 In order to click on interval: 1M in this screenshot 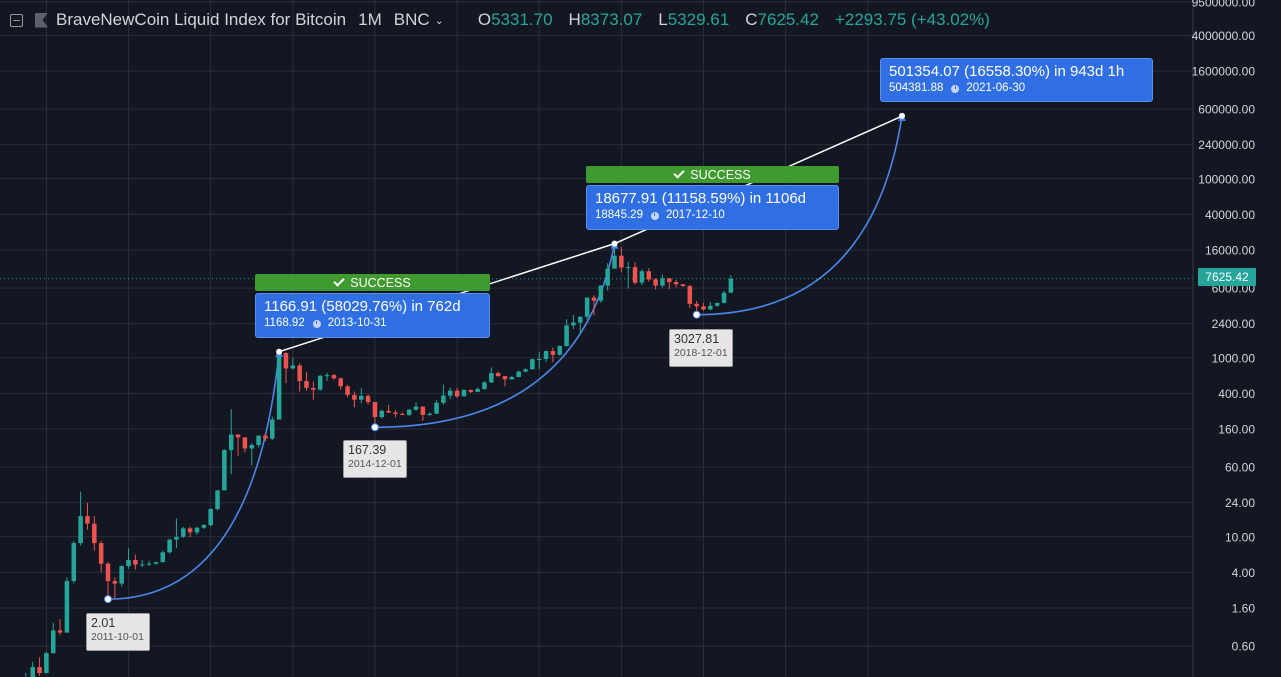, I will do `click(370, 19)`.